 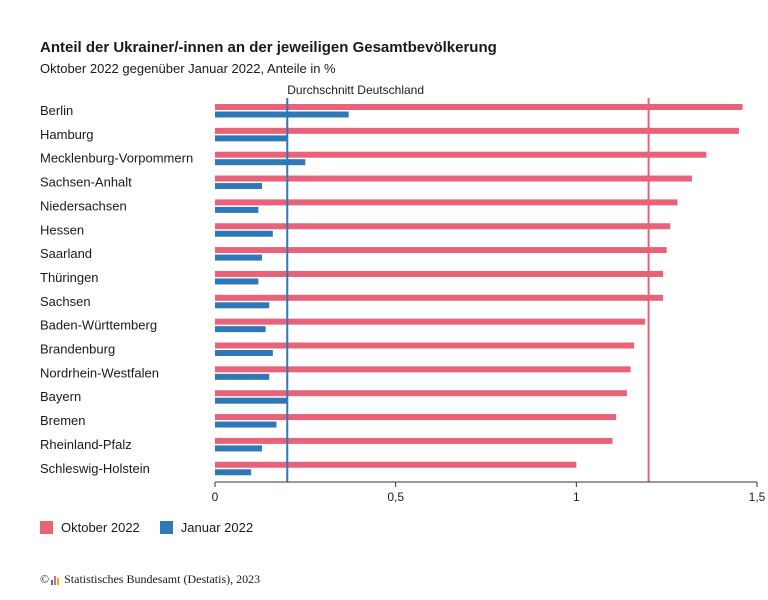 I want to click on legend-swatch-januar, so click(x=166, y=527).